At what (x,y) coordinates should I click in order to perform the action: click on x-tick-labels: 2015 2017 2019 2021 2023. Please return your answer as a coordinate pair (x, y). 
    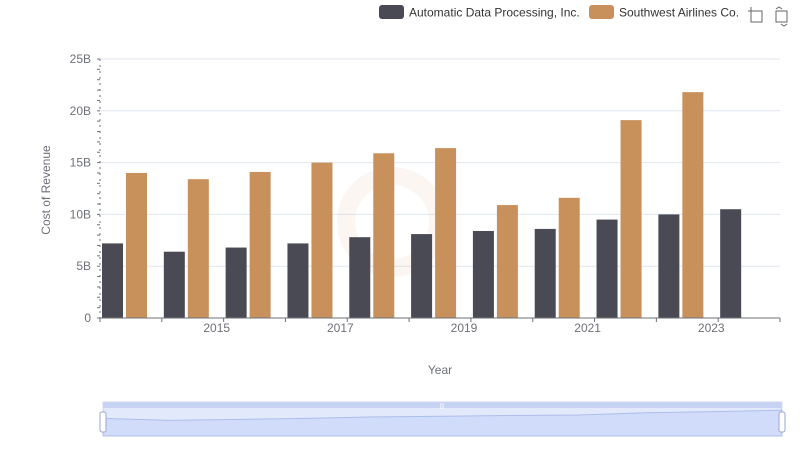
    Looking at the image, I should click on (464, 328).